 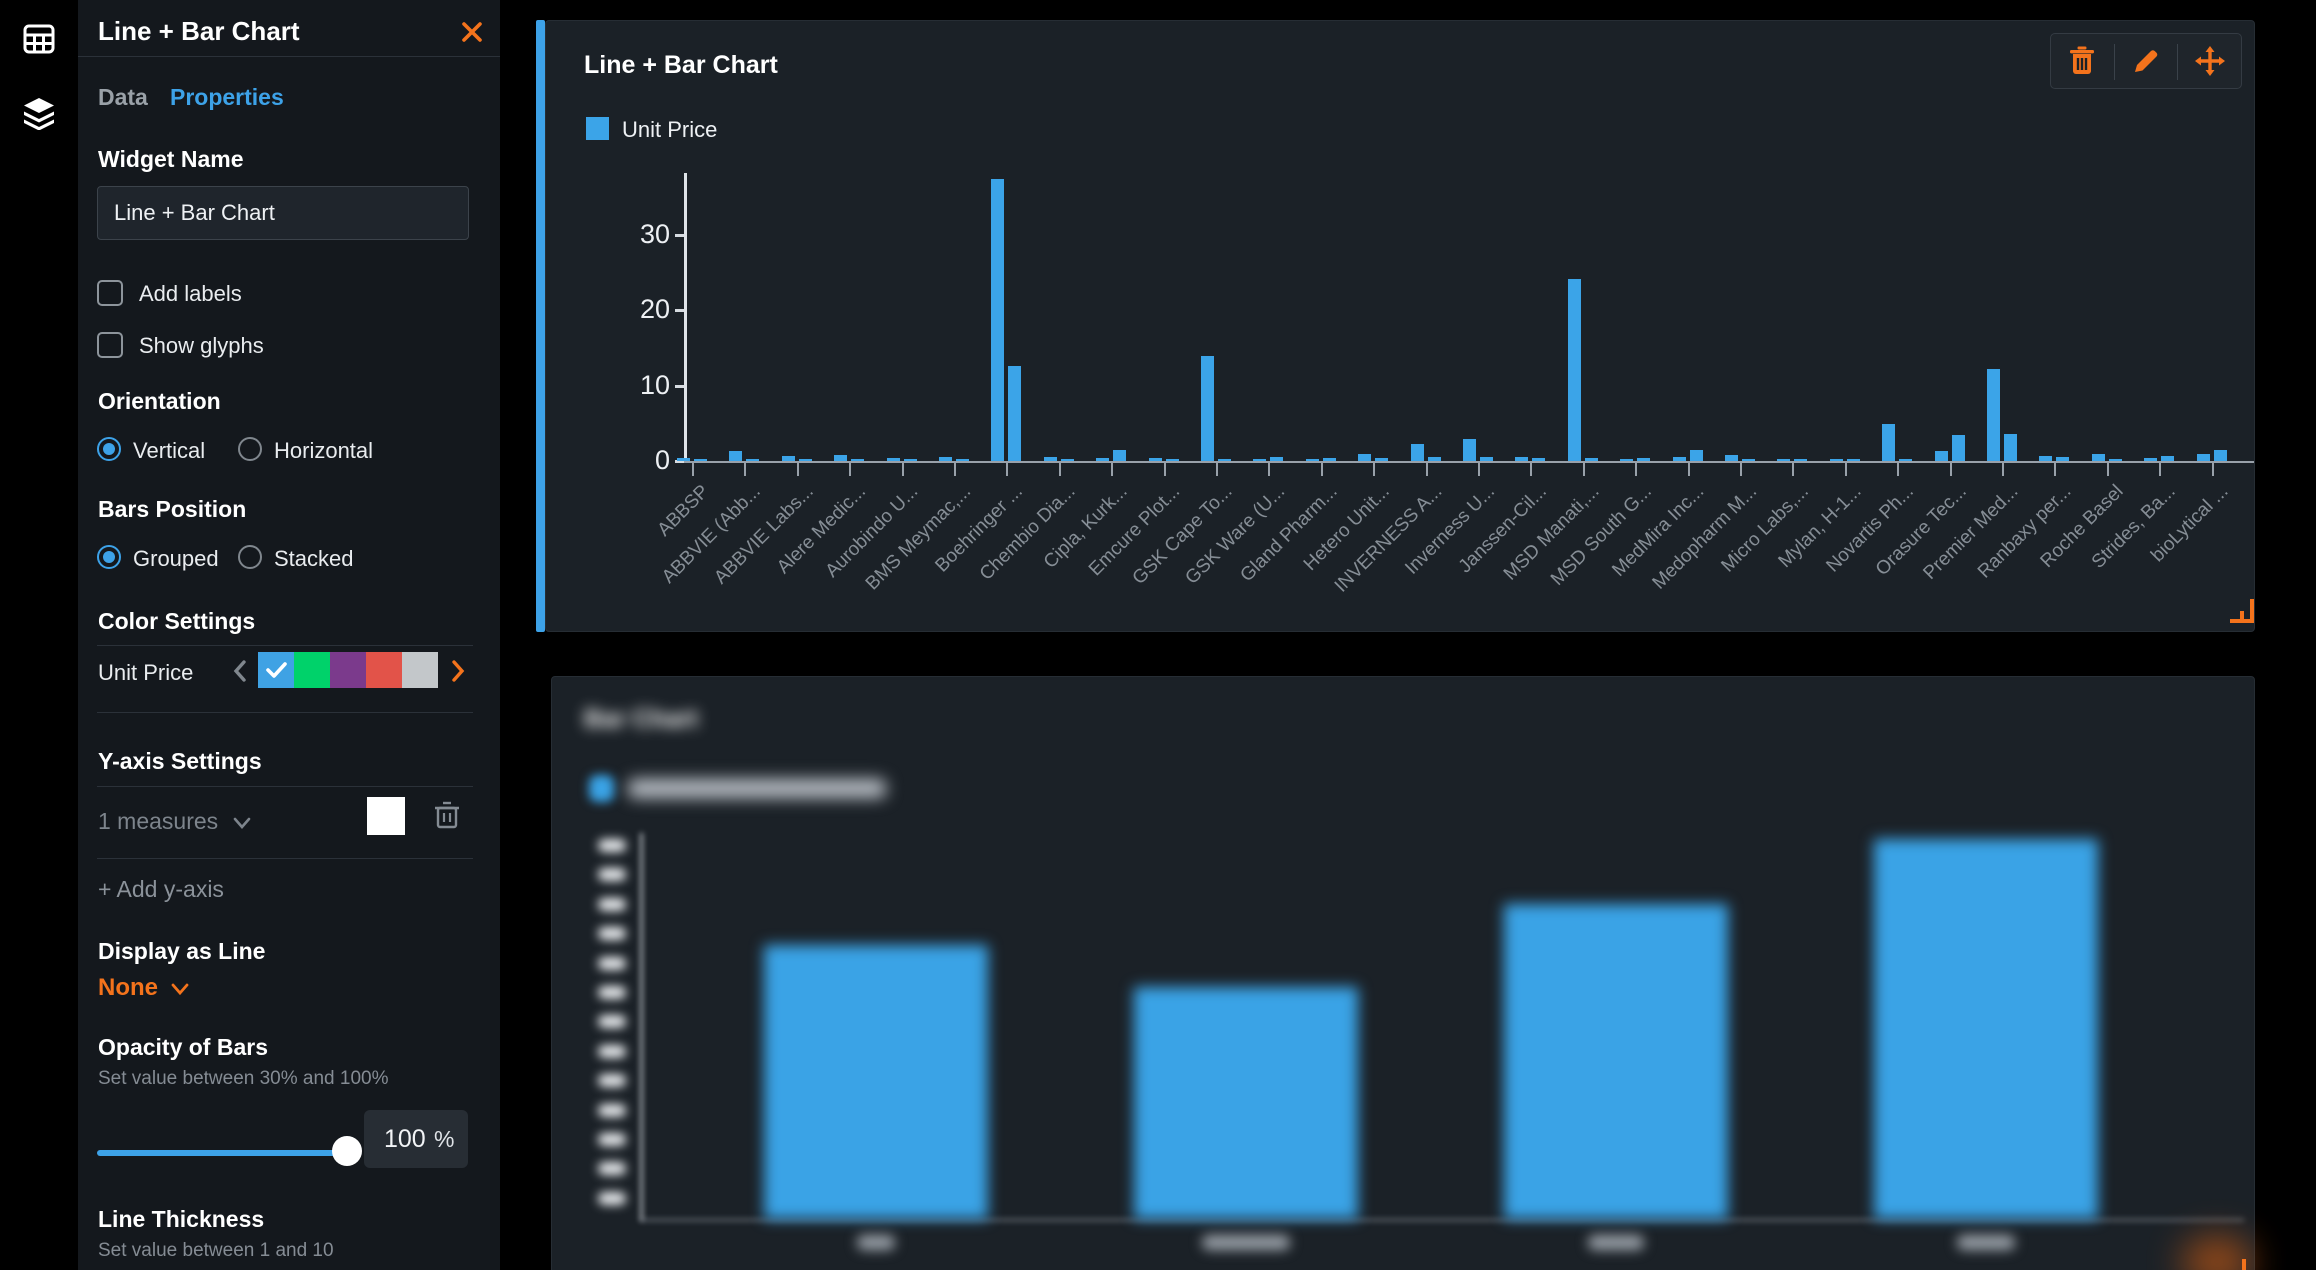 I want to click on measures-dropdown: 1 measures, so click(x=174, y=821).